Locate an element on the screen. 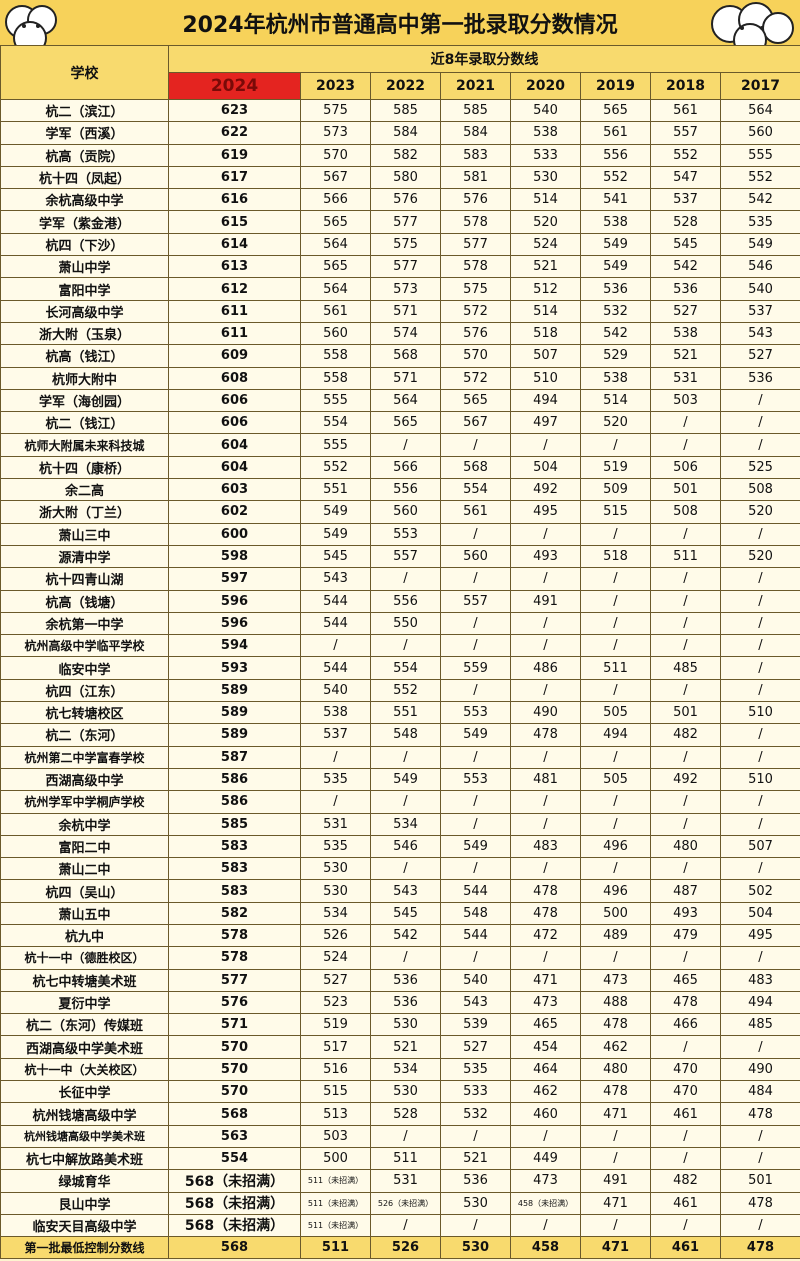  score-cell: 504 is located at coordinates (760, 913).